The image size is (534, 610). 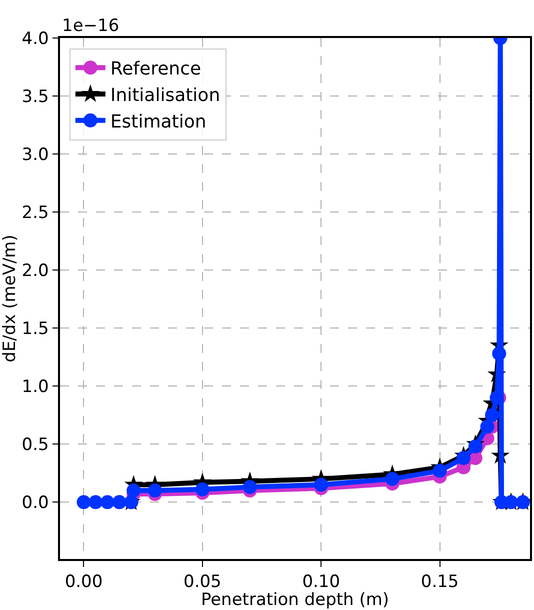 What do you see at coordinates (321, 582) in the screenshot?
I see `x-tick-label: 0.10` at bounding box center [321, 582].